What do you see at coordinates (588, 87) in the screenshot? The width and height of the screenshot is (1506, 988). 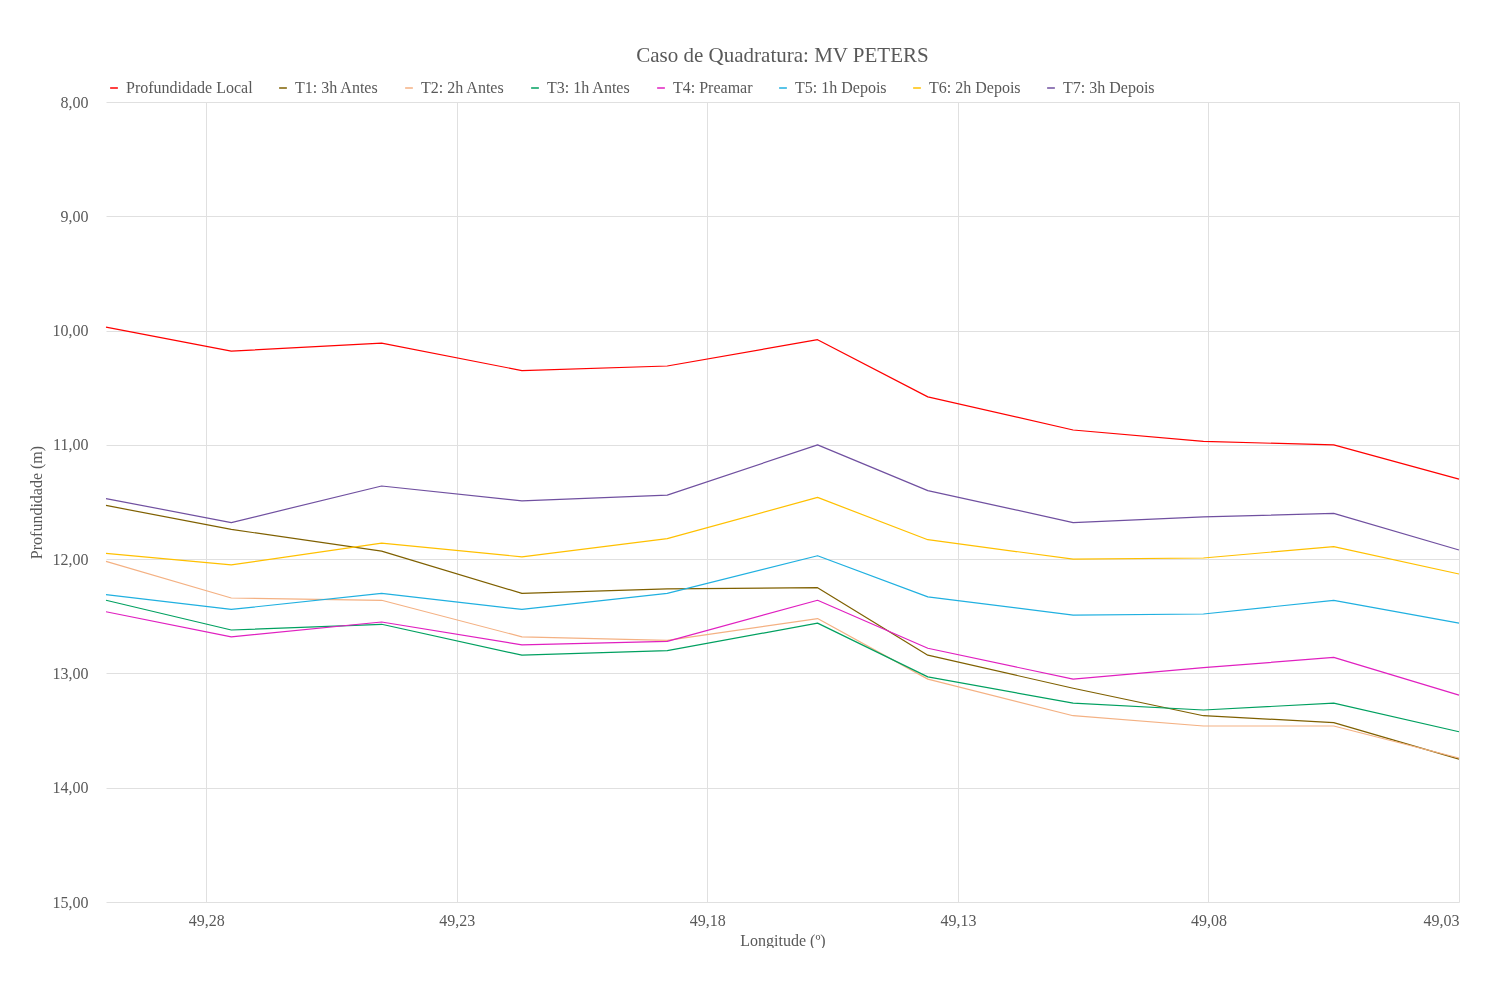 I see `legend-label: T3: 1h Antes` at bounding box center [588, 87].